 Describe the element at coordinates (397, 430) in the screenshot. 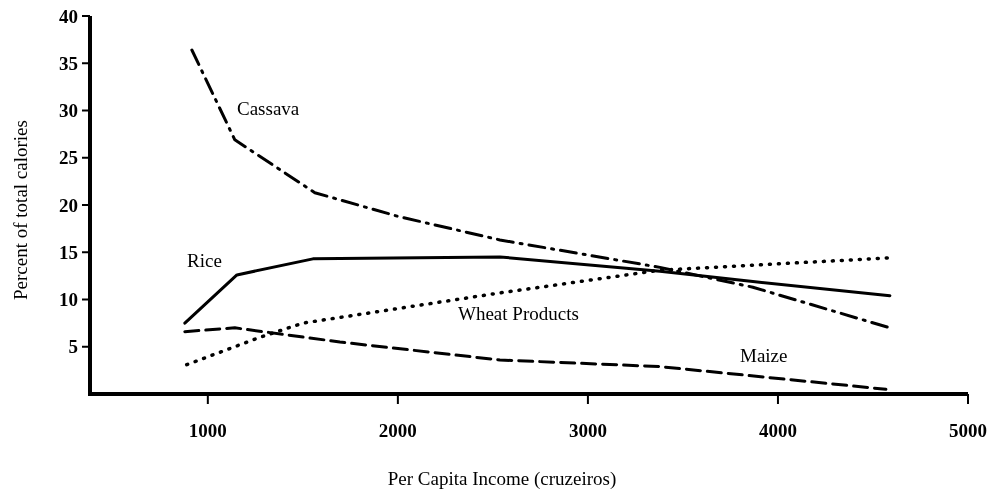

I see `x-tick-label: 2000` at that location.